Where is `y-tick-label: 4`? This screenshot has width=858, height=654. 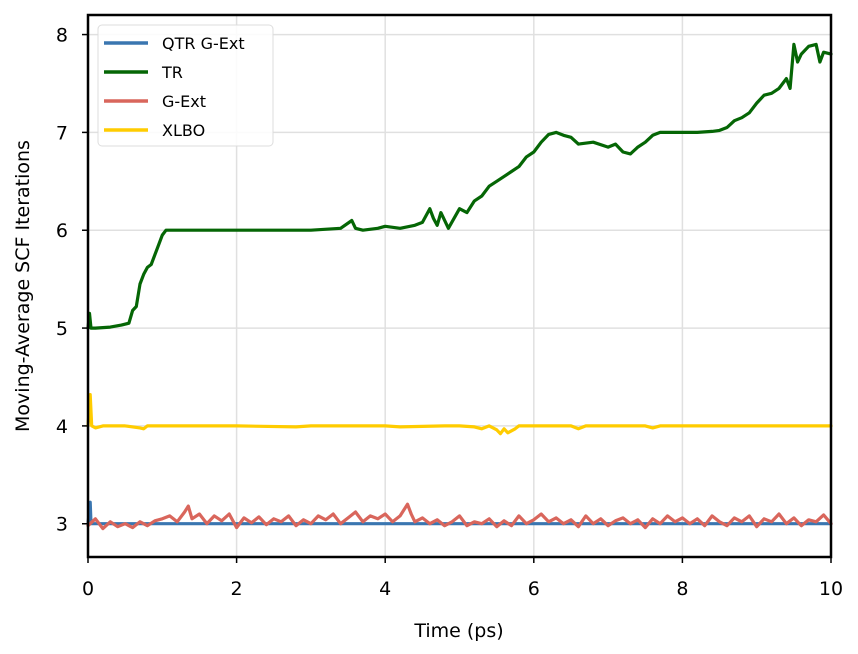 y-tick-label: 4 is located at coordinates (62, 427).